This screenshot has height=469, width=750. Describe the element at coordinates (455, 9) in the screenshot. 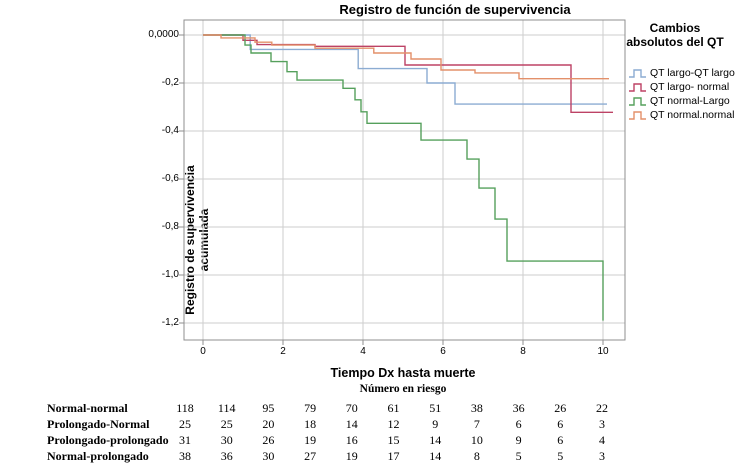

I see `chart-title: Registro de función de supervivencia` at that location.